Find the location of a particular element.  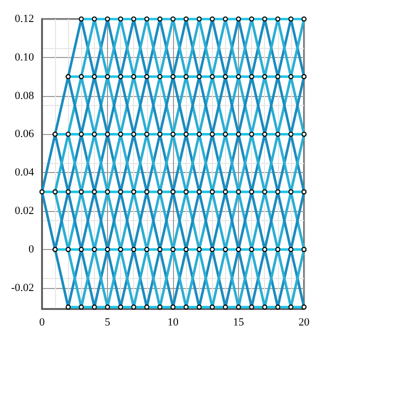

y-tick-label: 0.10 is located at coordinates (24, 57).